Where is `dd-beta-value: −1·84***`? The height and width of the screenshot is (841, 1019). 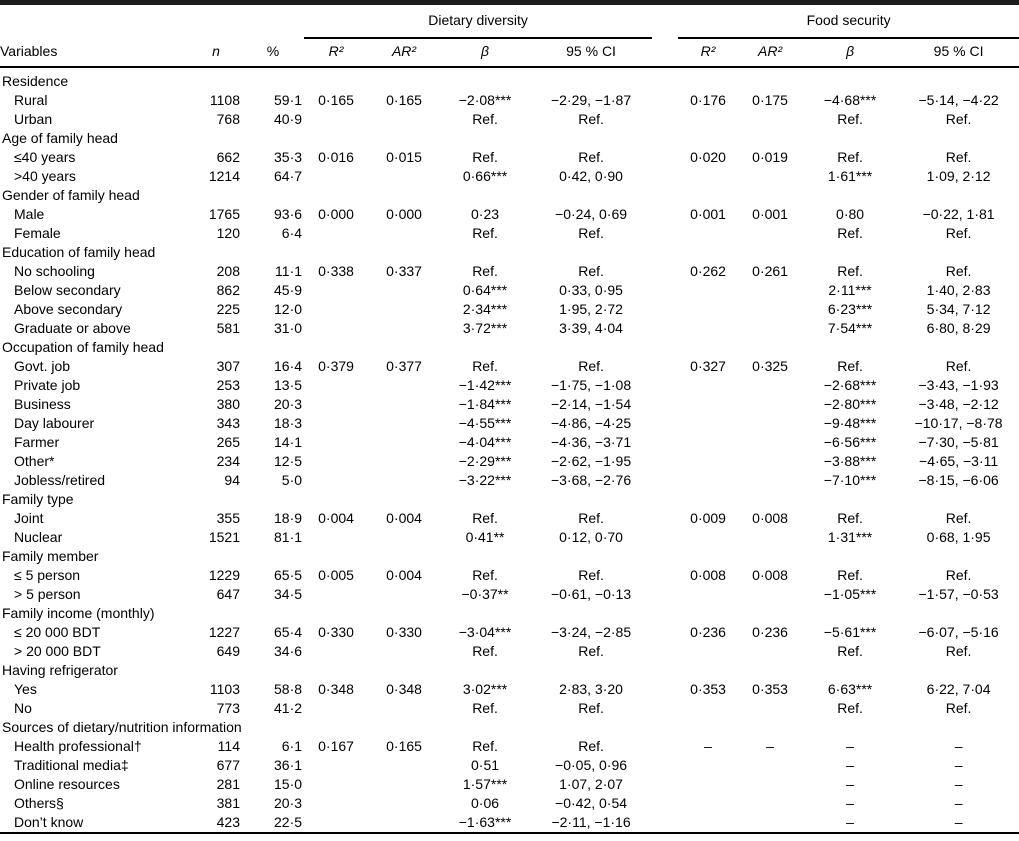 dd-beta-value: −1·84*** is located at coordinates (485, 404).